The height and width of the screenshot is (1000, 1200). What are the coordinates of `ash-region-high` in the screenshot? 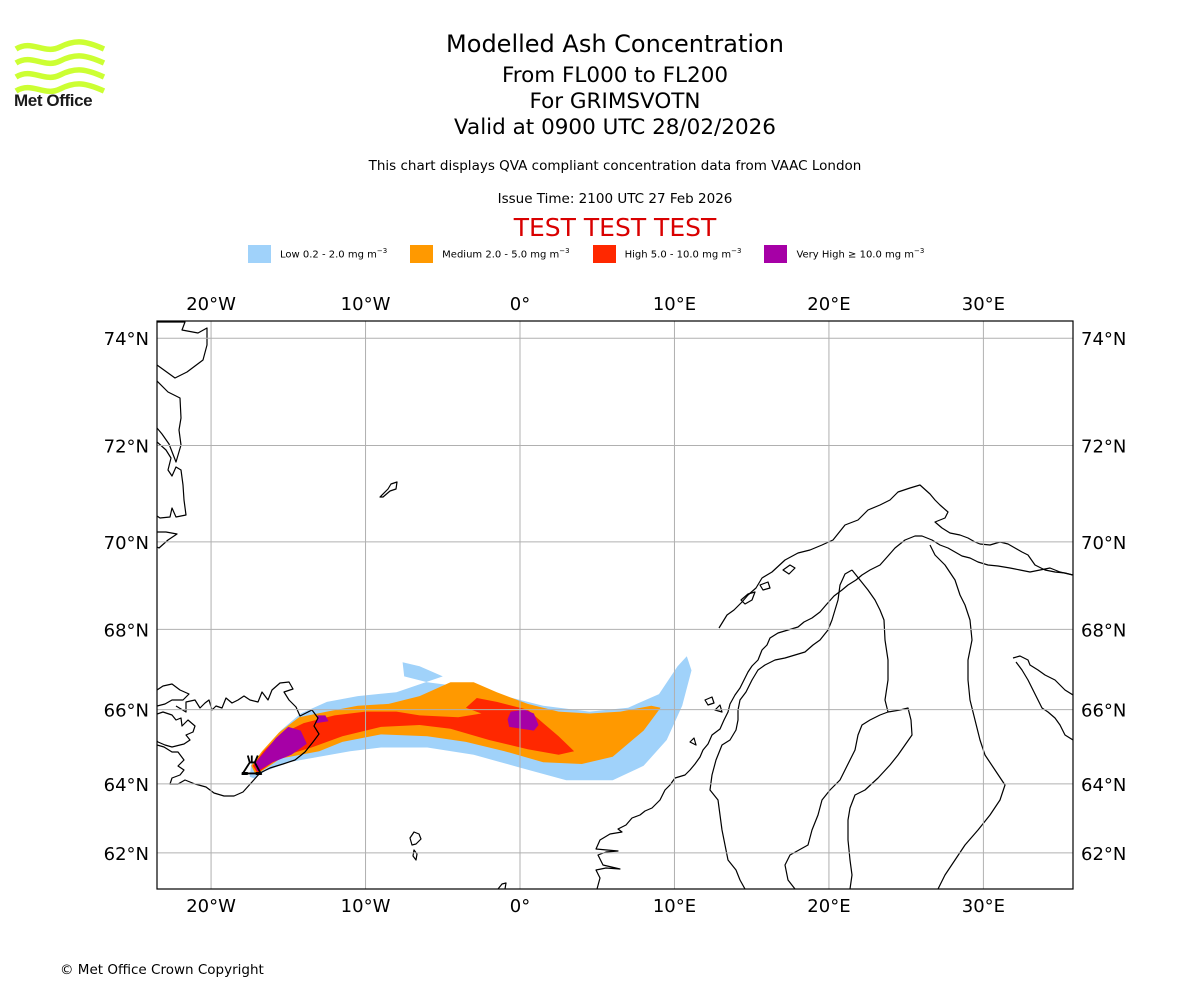 It's located at (413, 736).